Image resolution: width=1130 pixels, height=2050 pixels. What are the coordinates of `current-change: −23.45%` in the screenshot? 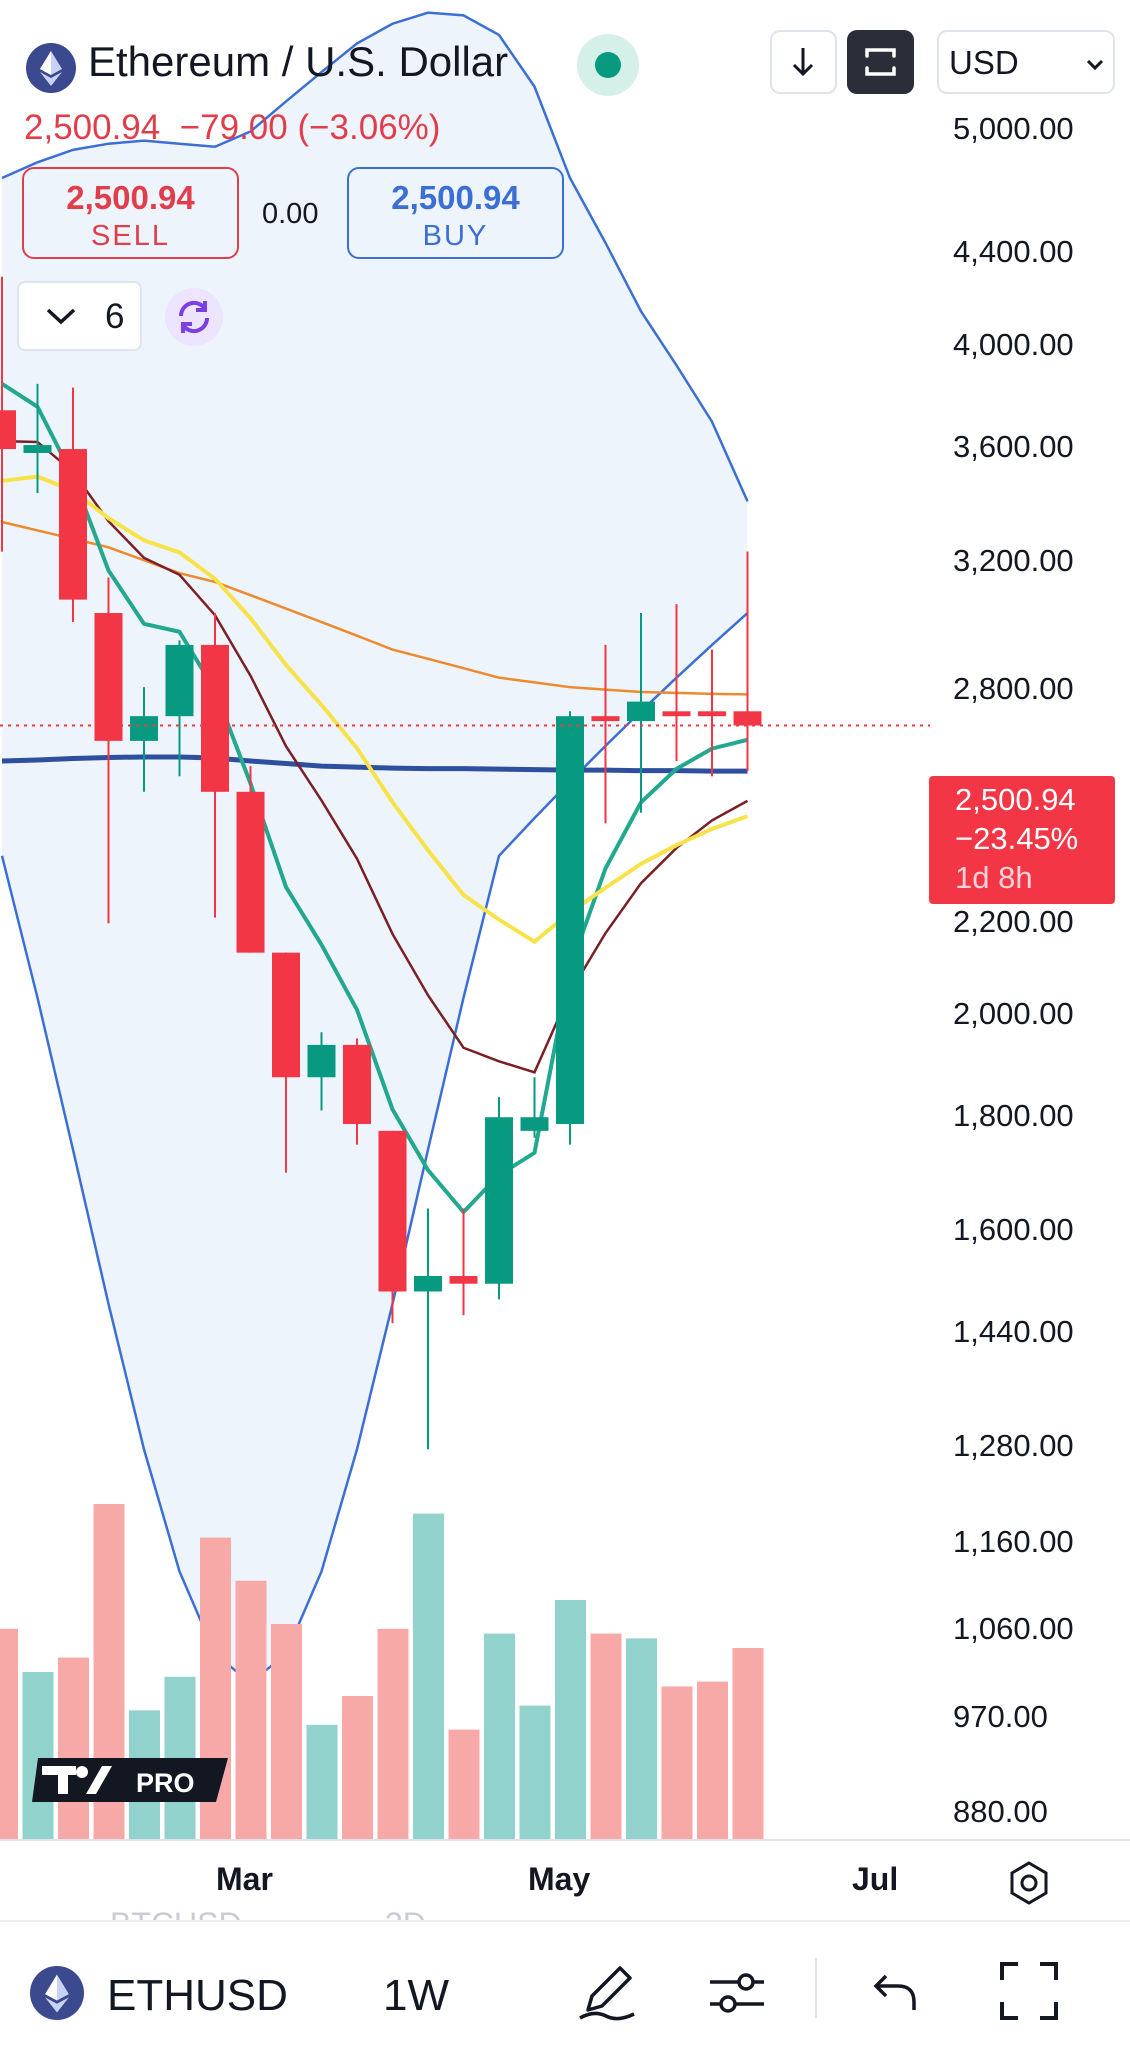 It's located at (1017, 838).